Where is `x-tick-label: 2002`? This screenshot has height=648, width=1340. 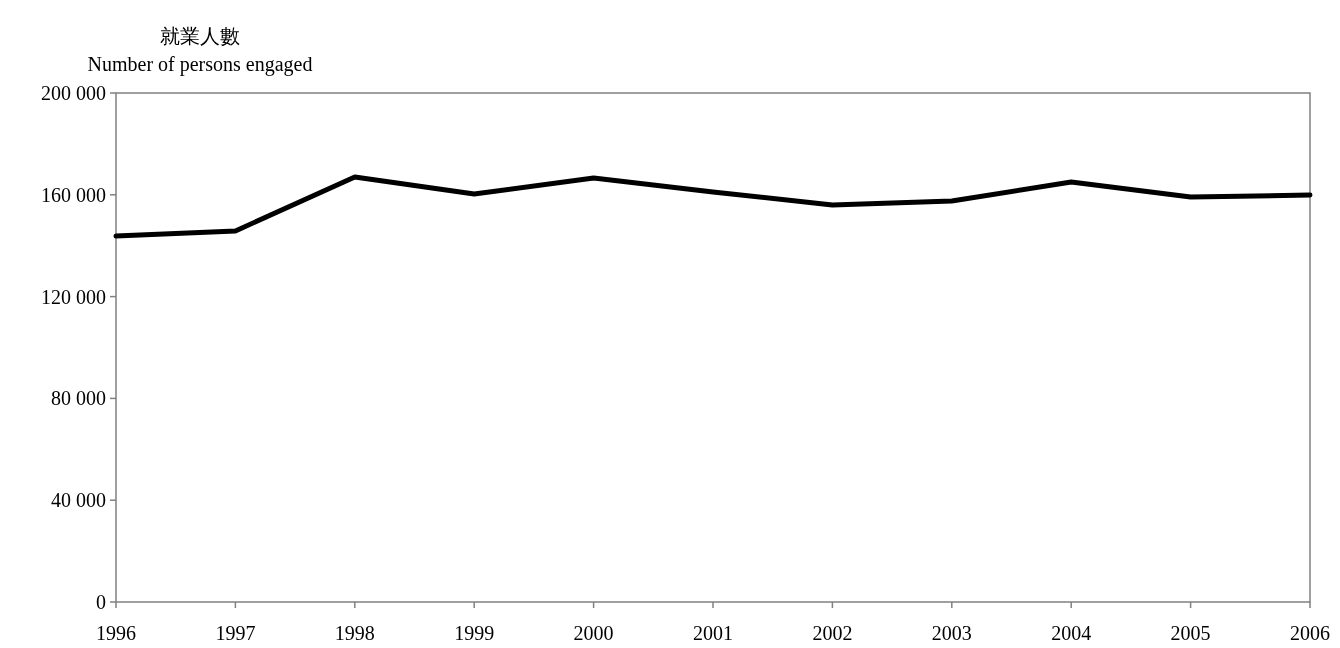 x-tick-label: 2002 is located at coordinates (832, 633).